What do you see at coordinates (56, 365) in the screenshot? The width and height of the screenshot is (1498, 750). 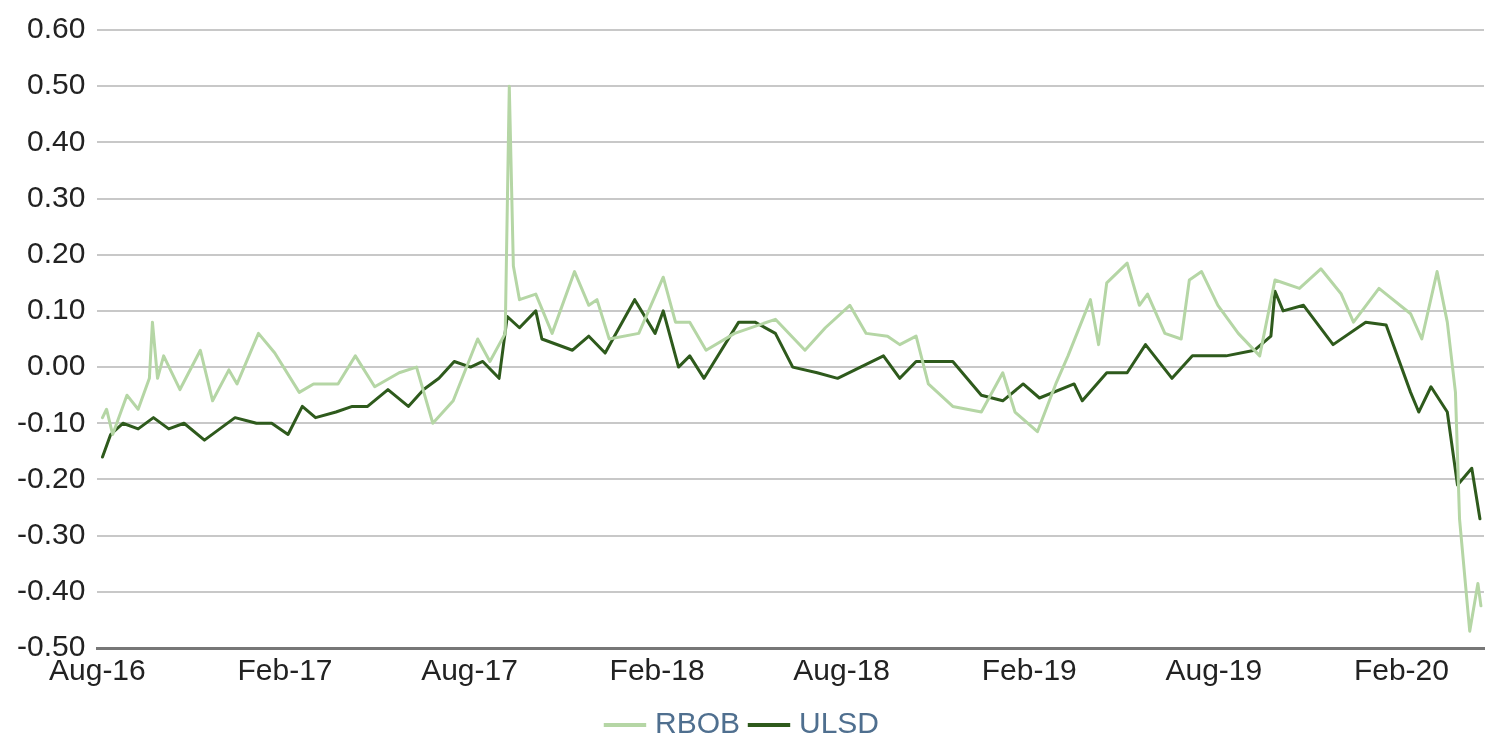 I see `y-tick-label: 0.00` at bounding box center [56, 365].